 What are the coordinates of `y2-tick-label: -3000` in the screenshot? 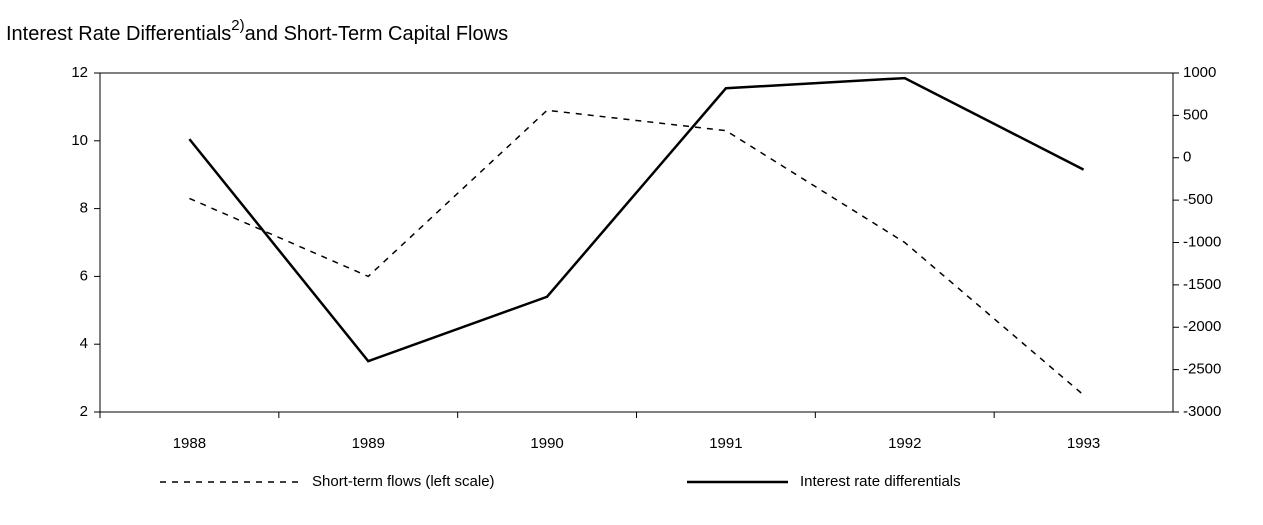 It's located at (1202, 411).